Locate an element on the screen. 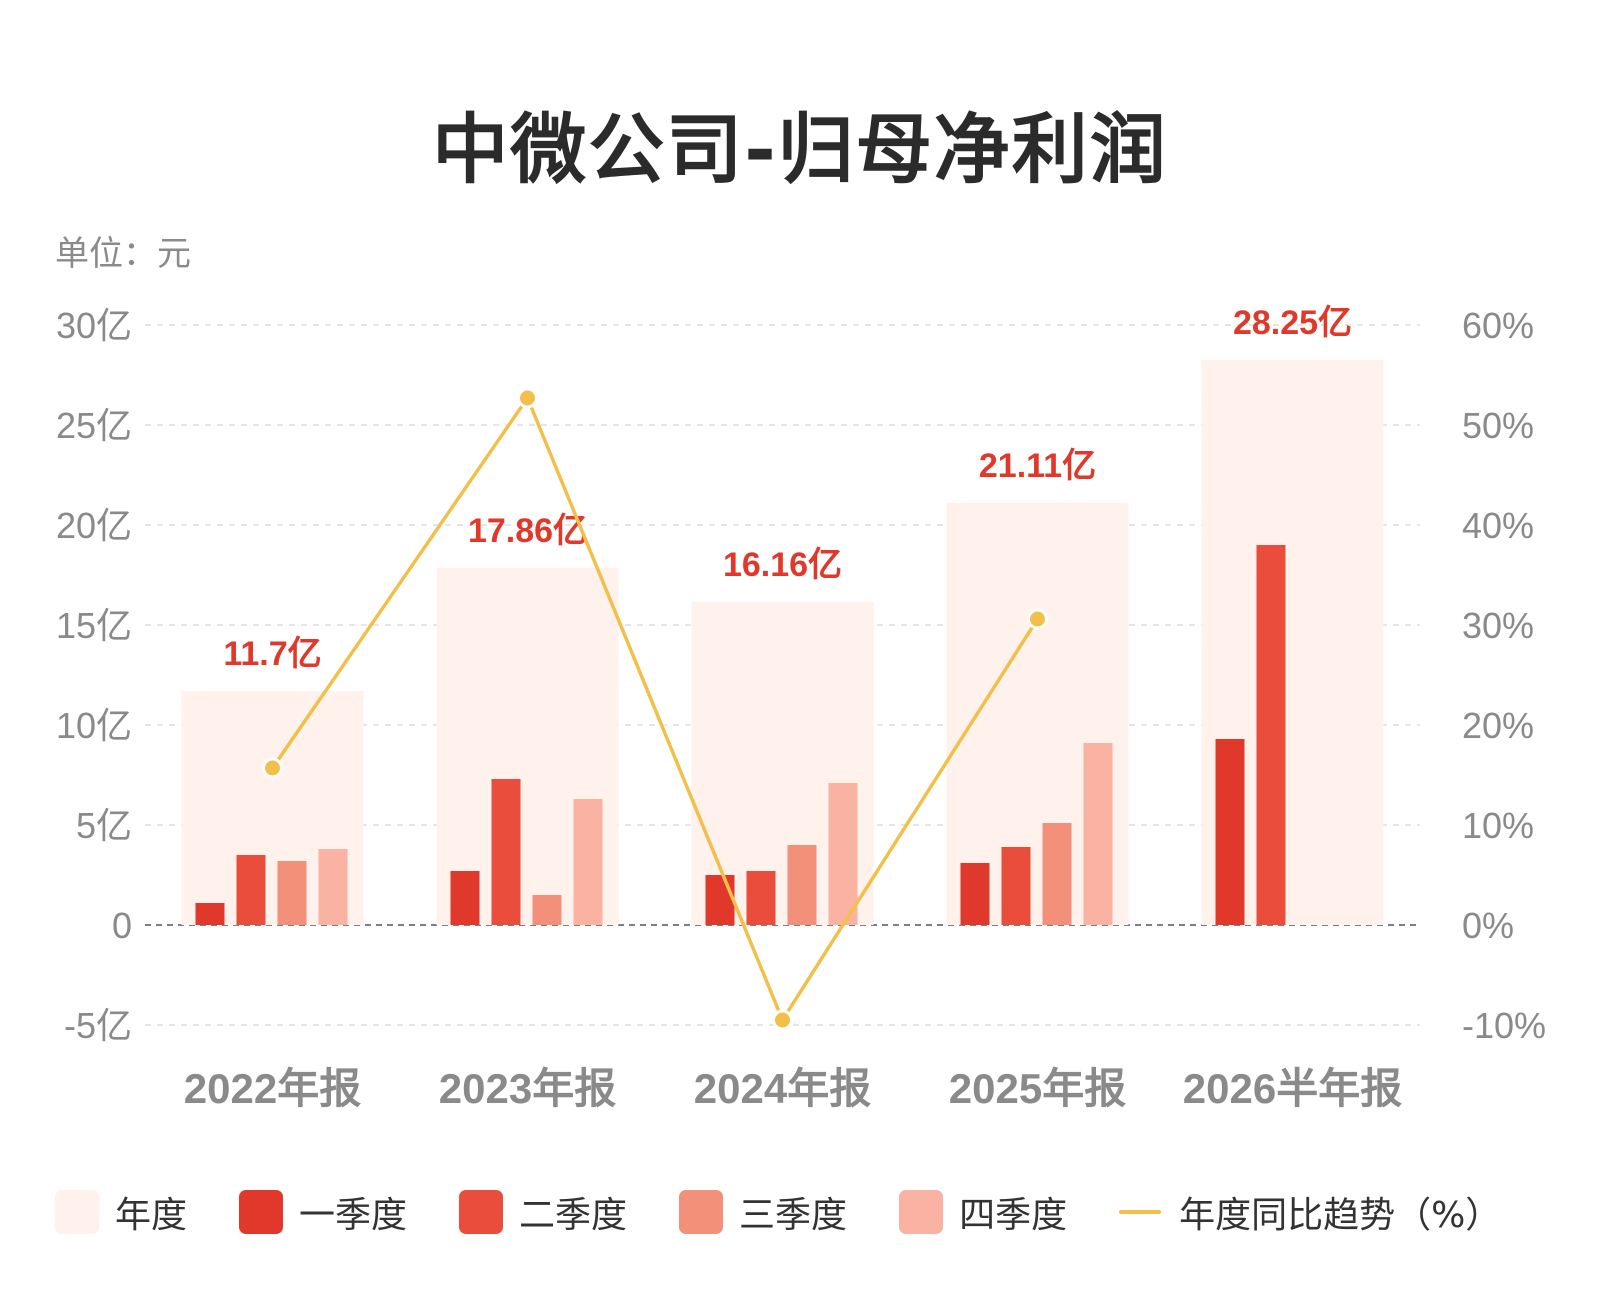 Image resolution: width=1600 pixels, height=1300 pixels. right-axis-tick-label: 40% is located at coordinates (1498, 525).